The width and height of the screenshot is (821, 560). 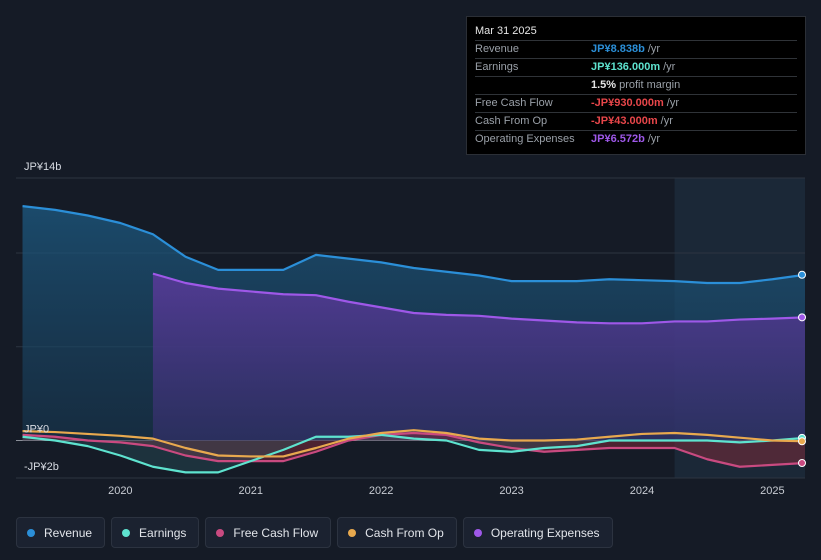 What do you see at coordinates (41, 467) in the screenshot?
I see `y-tick-label: -JP¥2b` at bounding box center [41, 467].